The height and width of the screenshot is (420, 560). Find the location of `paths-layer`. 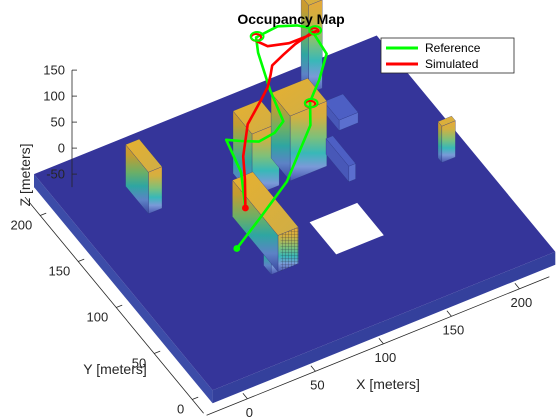

paths-layer is located at coordinates (276, 138).